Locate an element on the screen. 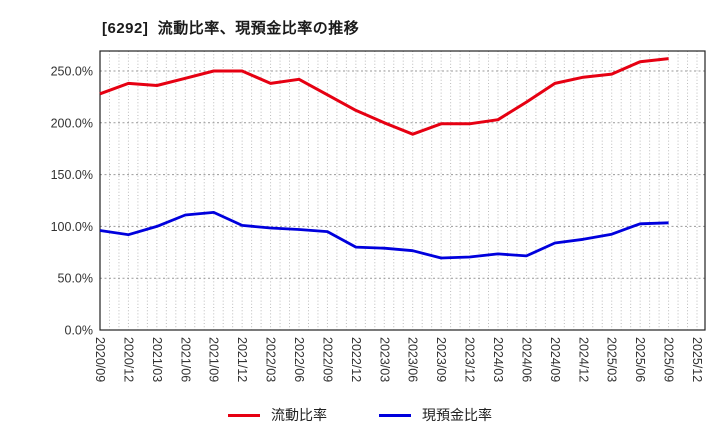 This screenshot has width=720, height=440. y-tick-label: 100.0% is located at coordinates (72, 227).